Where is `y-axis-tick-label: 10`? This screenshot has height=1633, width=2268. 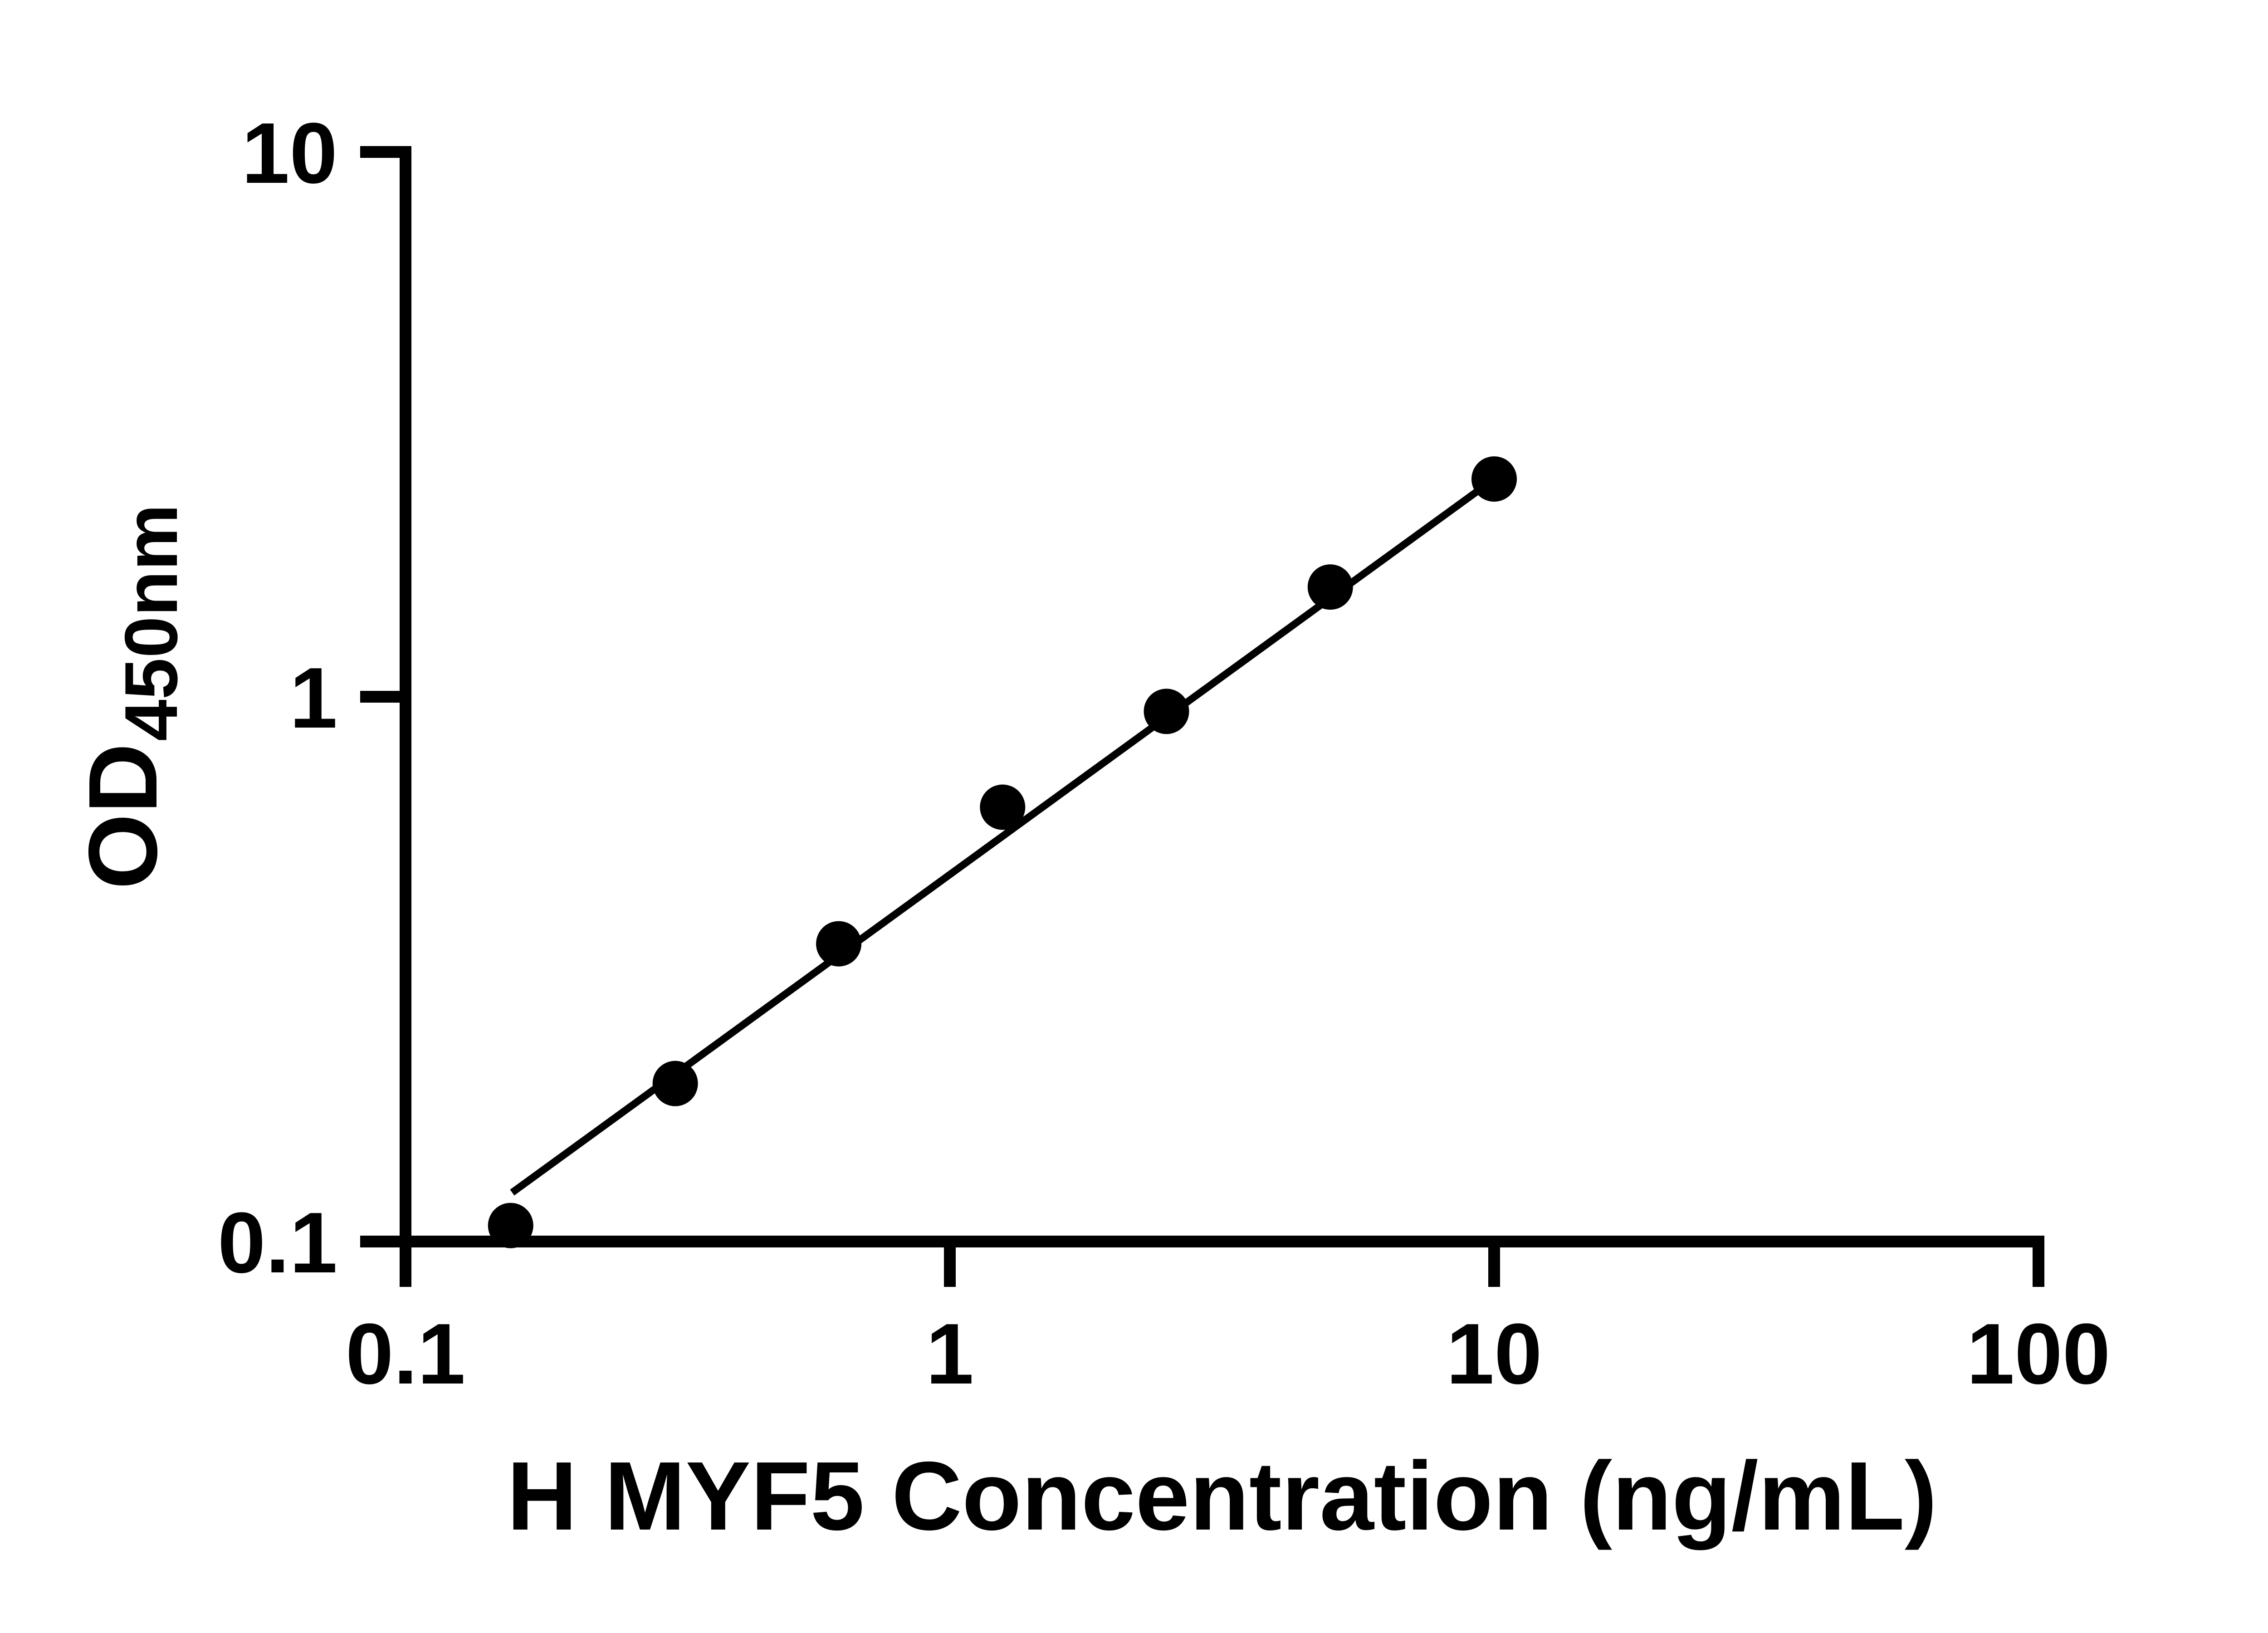 y-axis-tick-label: 10 is located at coordinates (290, 153).